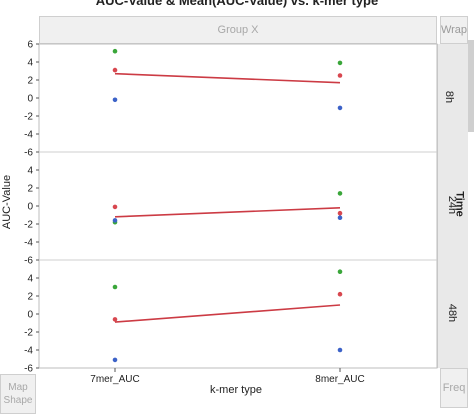 The height and width of the screenshot is (414, 474). Describe the element at coordinates (454, 30) in the screenshot. I see `wrap-drop-zone: Wrap` at that location.